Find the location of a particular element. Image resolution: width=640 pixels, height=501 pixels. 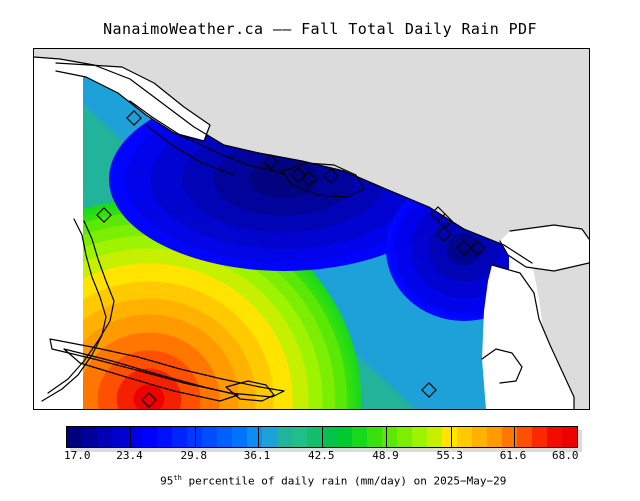

colorbar is located at coordinates (324, 439).